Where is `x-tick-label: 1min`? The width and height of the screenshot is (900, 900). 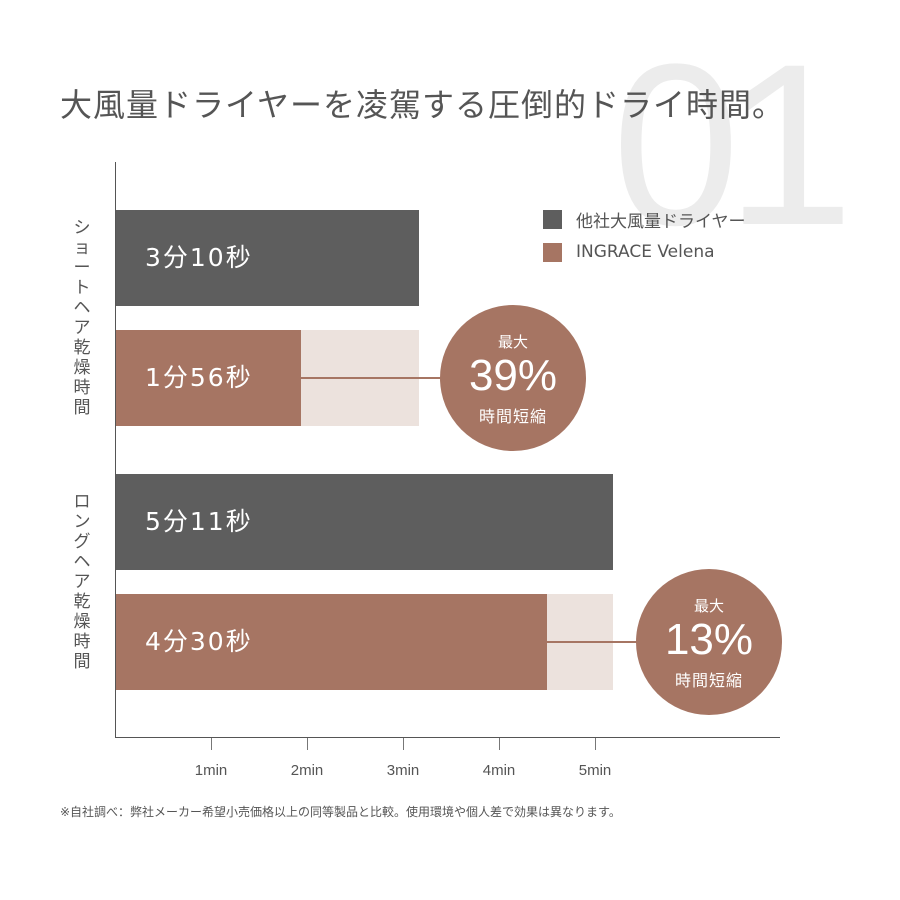
x-tick-label: 1min is located at coordinates (211, 770).